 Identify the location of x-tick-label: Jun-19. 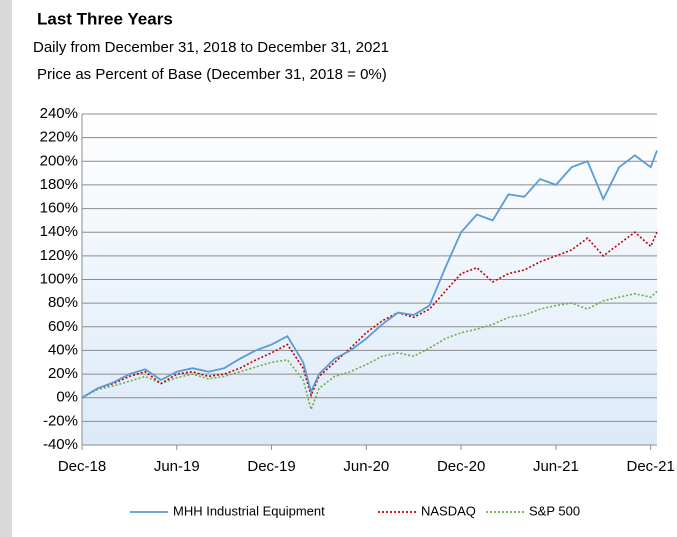
(177, 466).